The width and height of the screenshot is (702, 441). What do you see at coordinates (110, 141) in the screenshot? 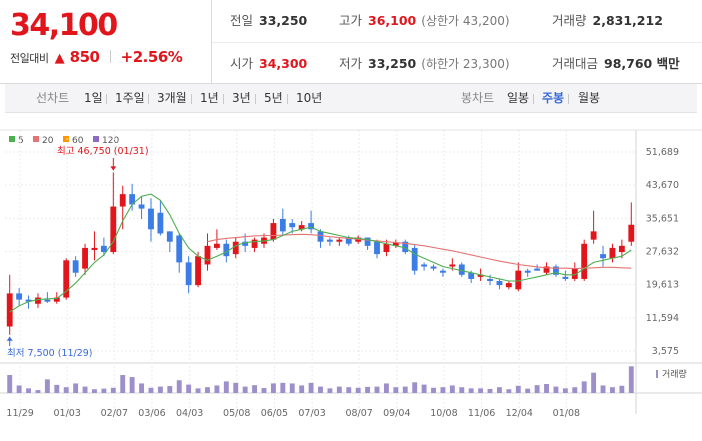
I see `legend-label-120: 120` at bounding box center [110, 141].